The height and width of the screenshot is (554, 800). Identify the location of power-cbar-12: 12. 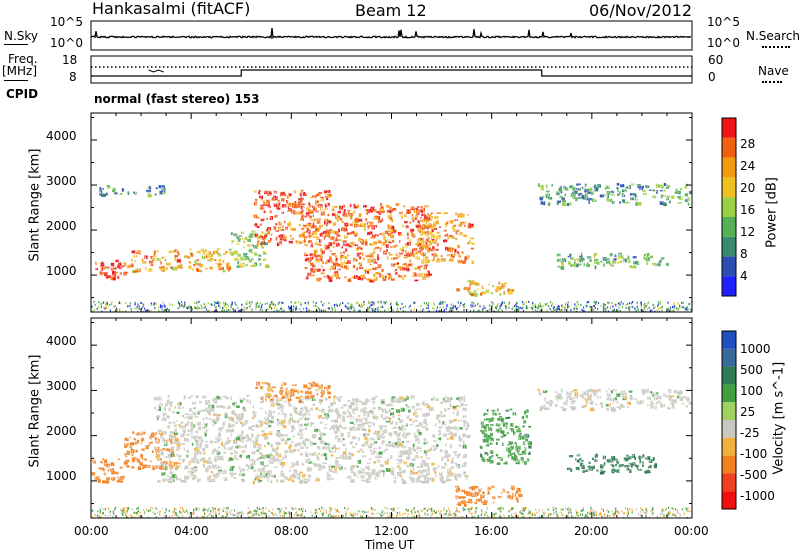
(748, 232).